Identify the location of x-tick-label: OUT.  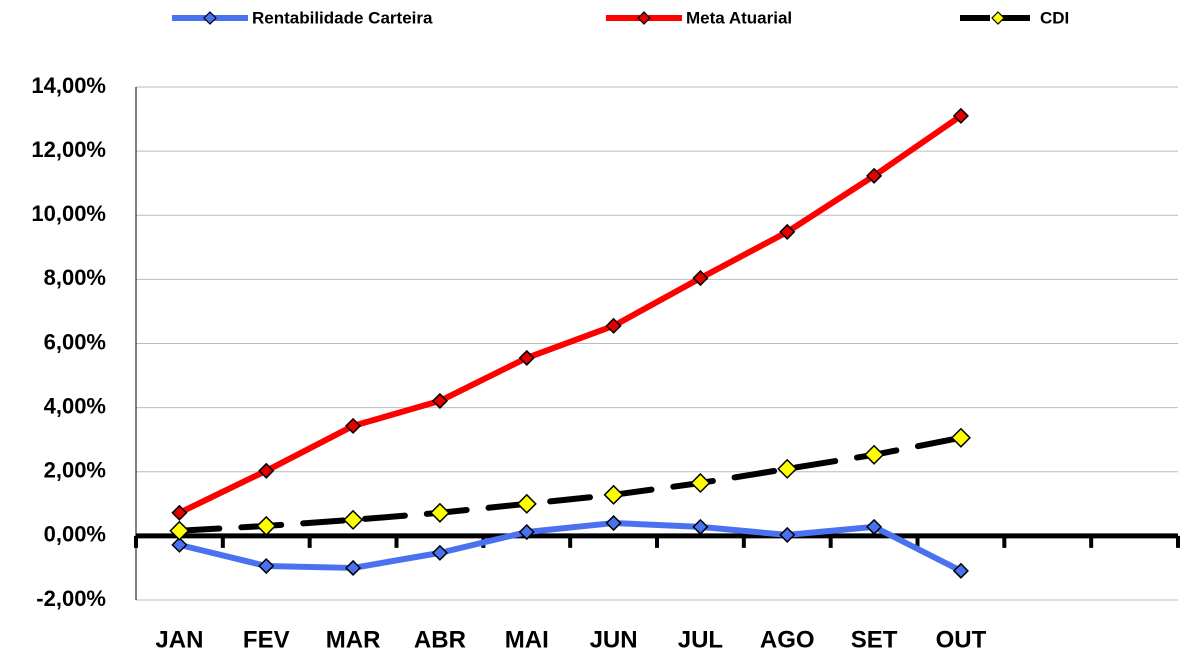
(961, 639).